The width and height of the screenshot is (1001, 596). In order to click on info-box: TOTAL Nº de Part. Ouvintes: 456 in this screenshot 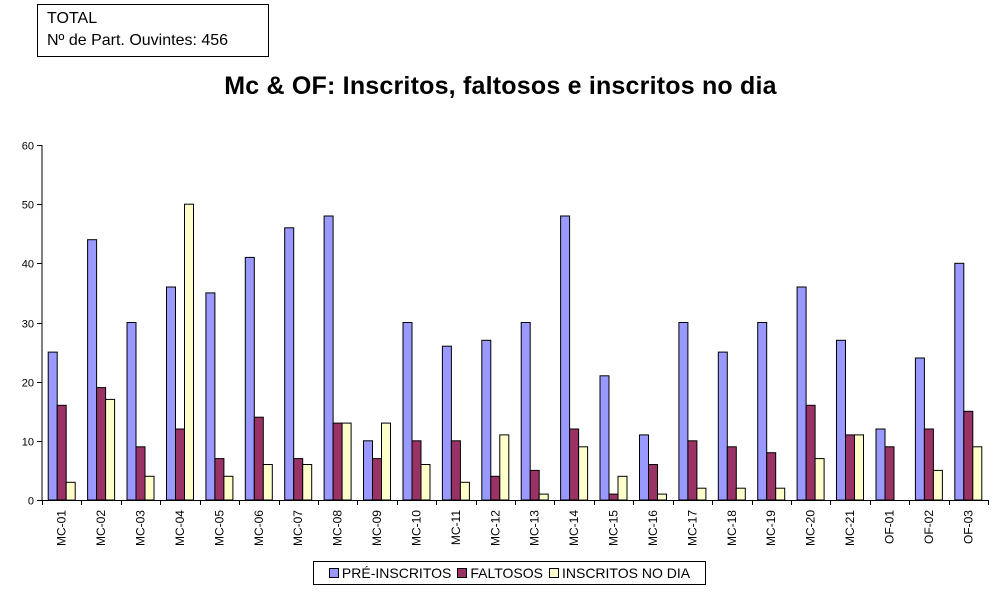, I will do `click(153, 30)`.